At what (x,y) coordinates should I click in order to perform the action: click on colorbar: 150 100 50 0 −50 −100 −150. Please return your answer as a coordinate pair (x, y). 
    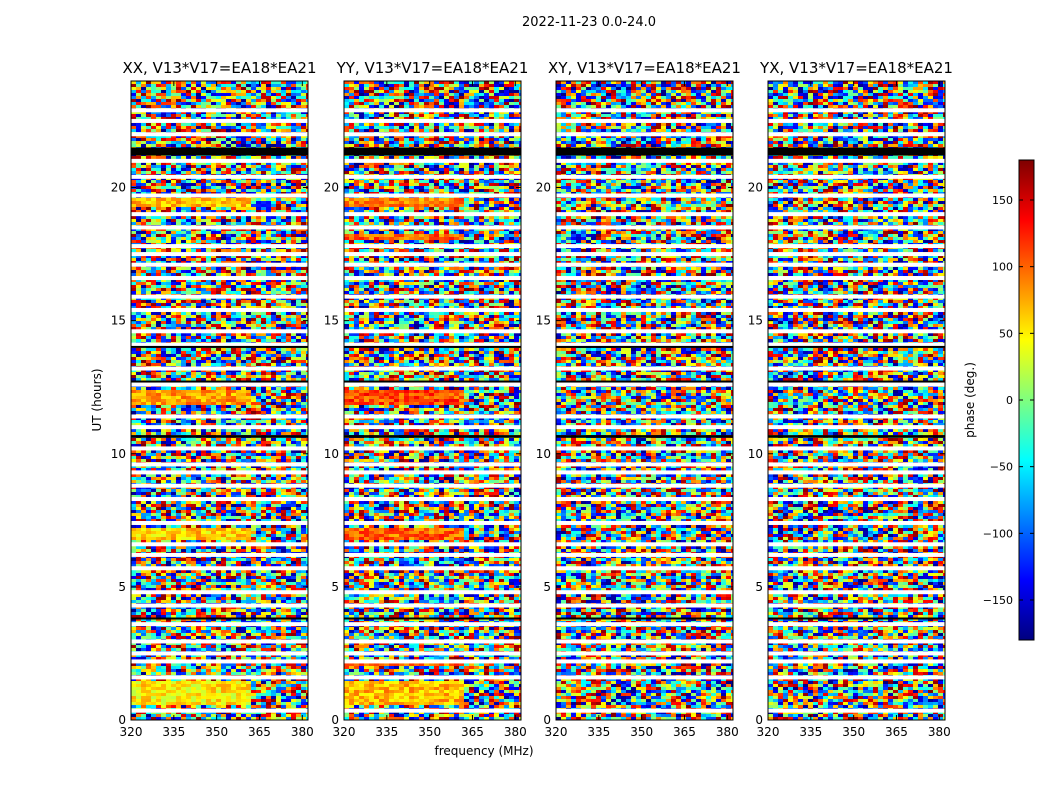
    Looking at the image, I should click on (1009, 400).